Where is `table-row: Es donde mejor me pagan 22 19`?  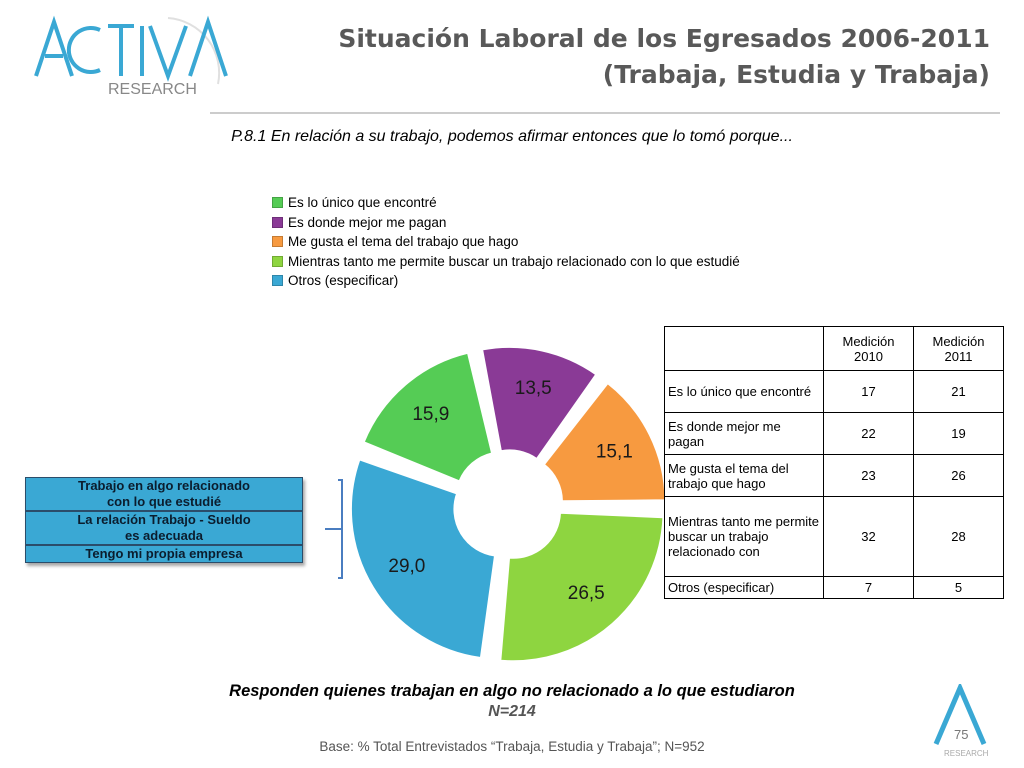 table-row: Es donde mejor me pagan 22 19 is located at coordinates (834, 433).